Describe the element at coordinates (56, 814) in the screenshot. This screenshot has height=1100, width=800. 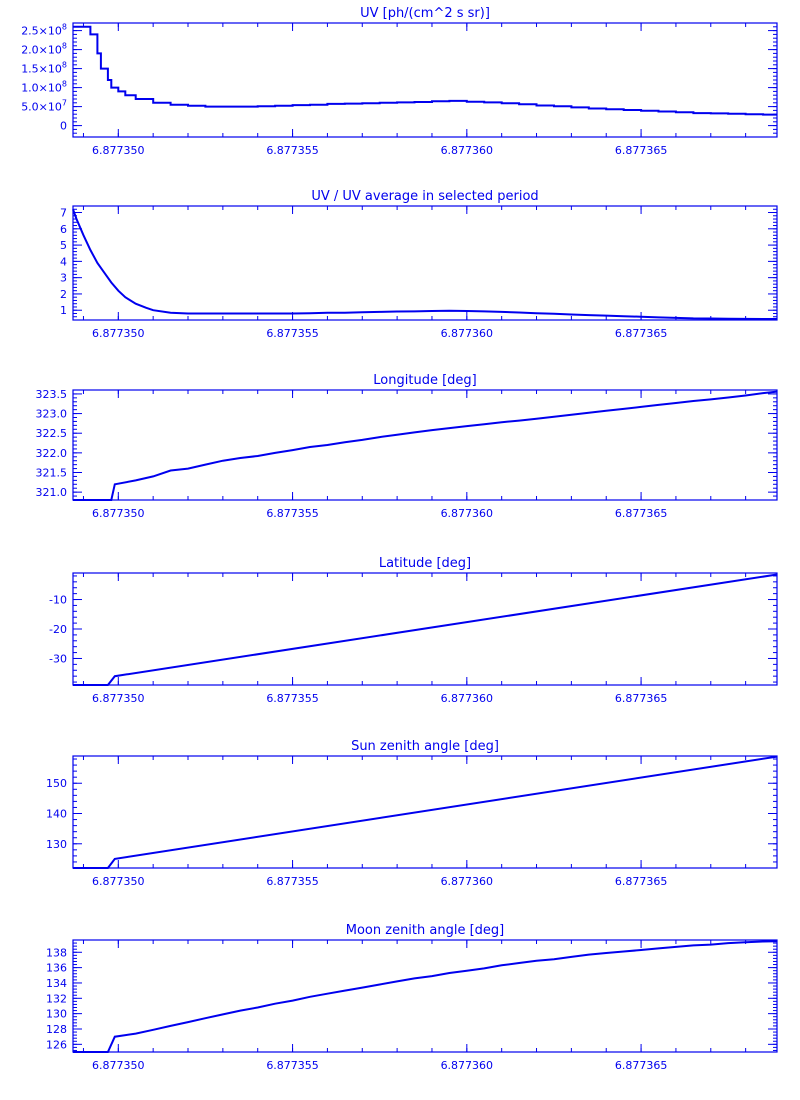
I see `y-tick-label: 140` at that location.